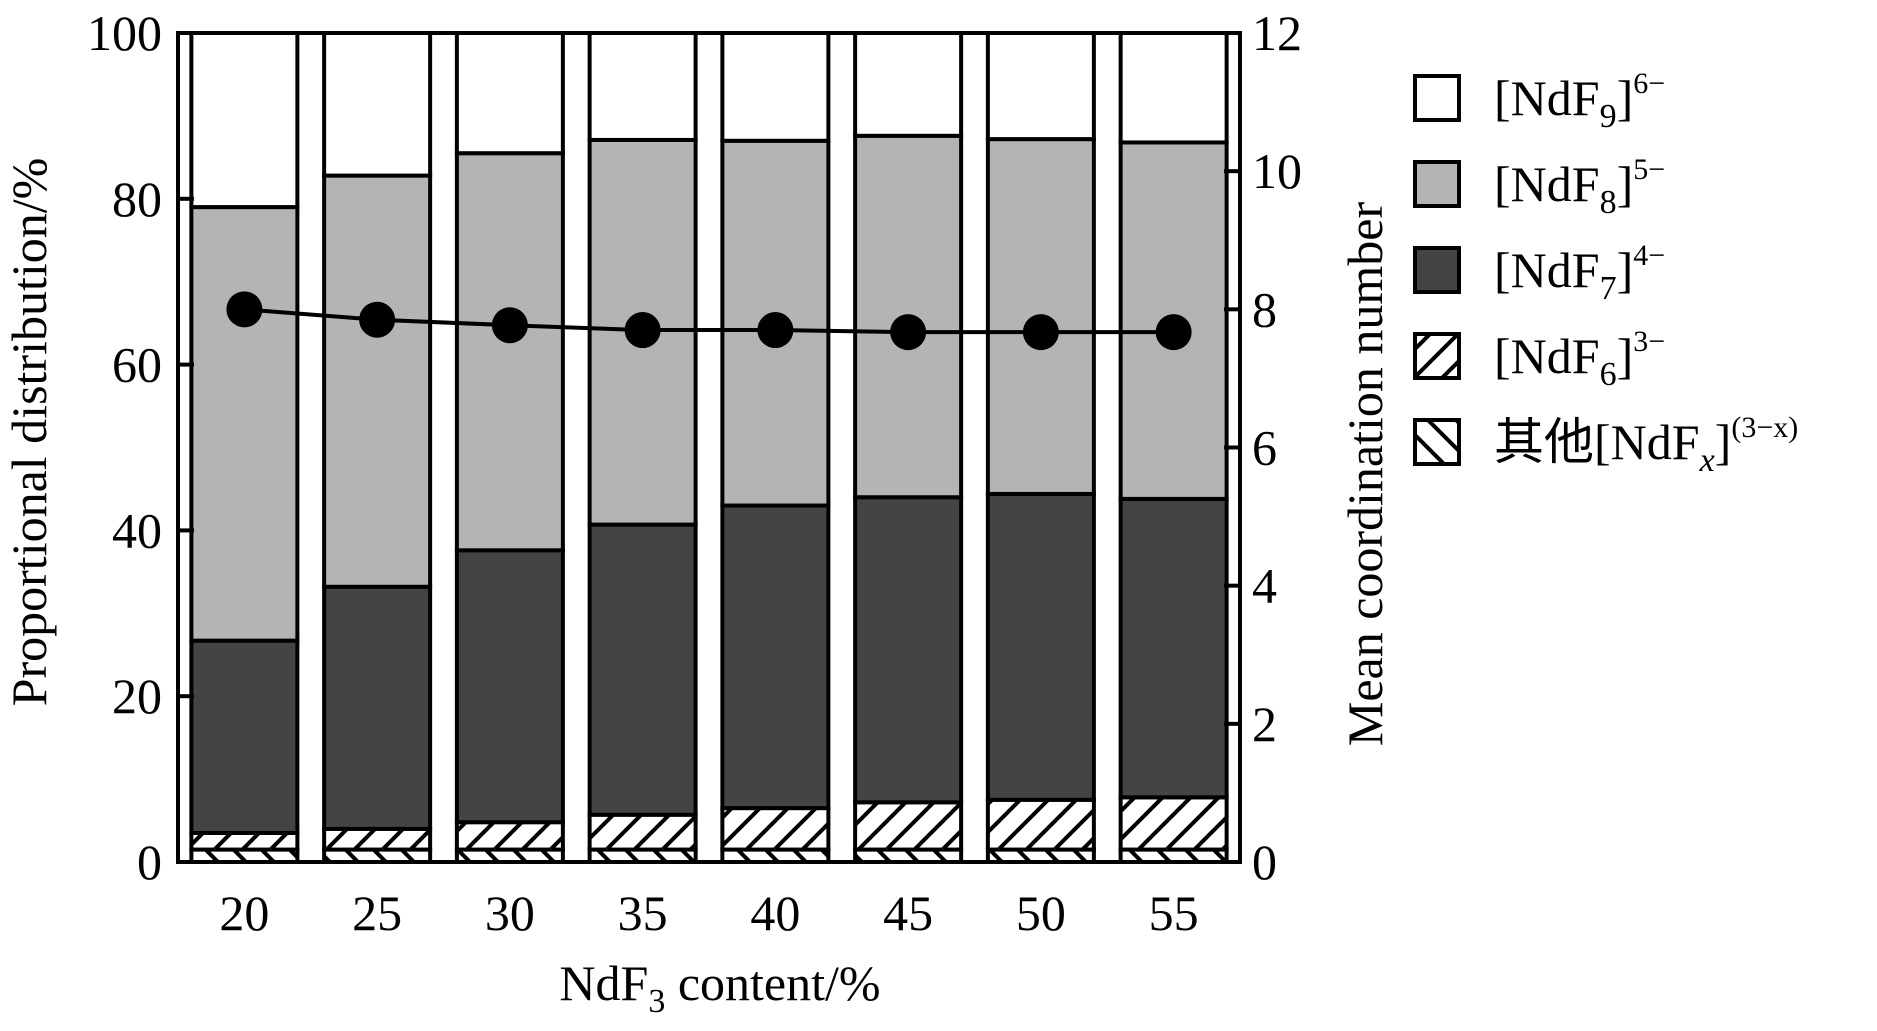  I want to click on x-tick-label-25: 25, so click(377, 913).